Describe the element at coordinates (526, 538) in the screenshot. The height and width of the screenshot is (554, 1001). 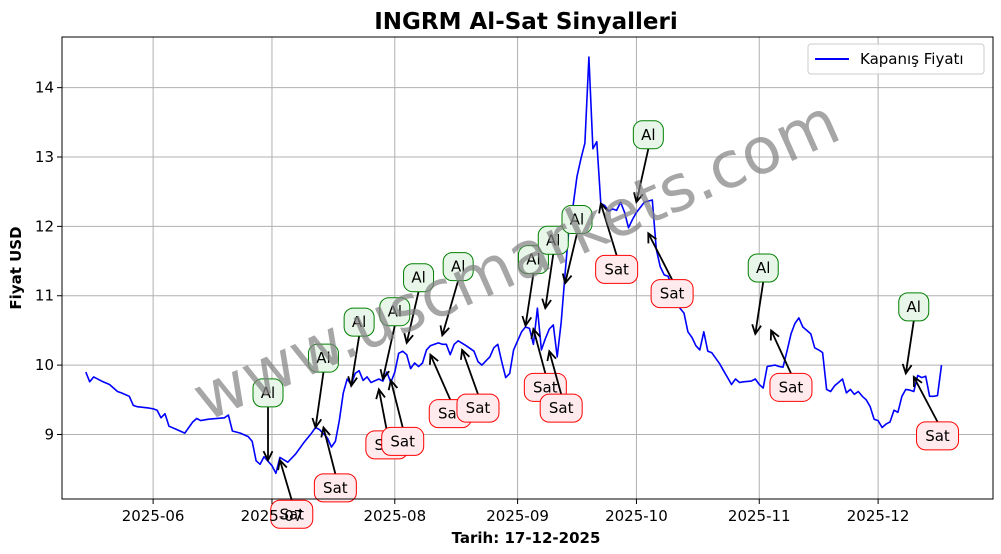
I see `x-axis-label: Tarih: 17-12-2025` at that location.